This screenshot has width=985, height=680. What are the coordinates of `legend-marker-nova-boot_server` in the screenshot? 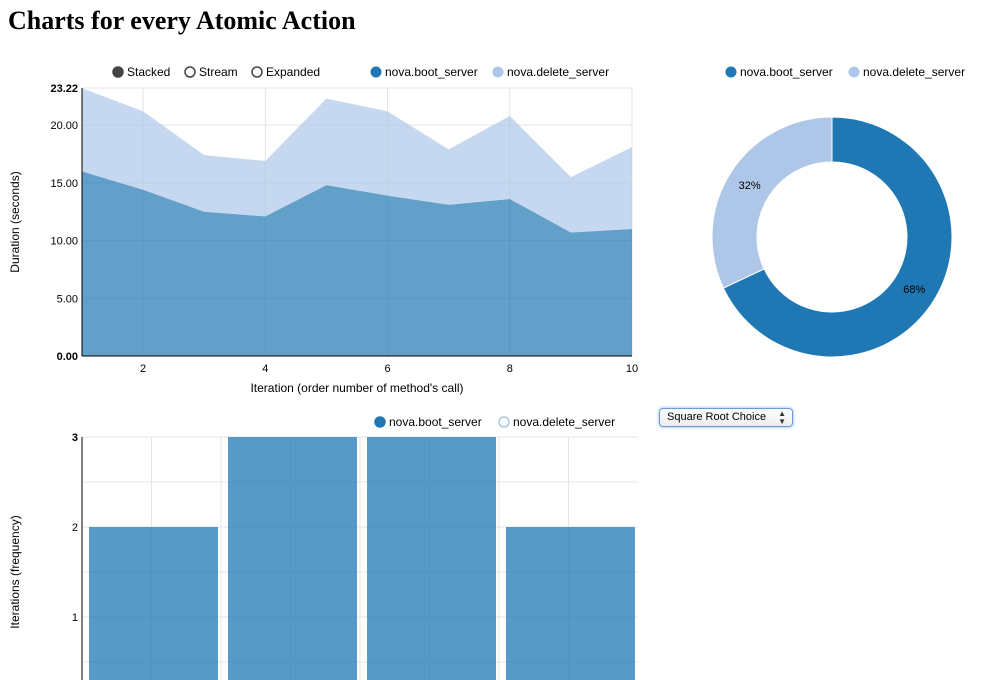 It's located at (376, 72).